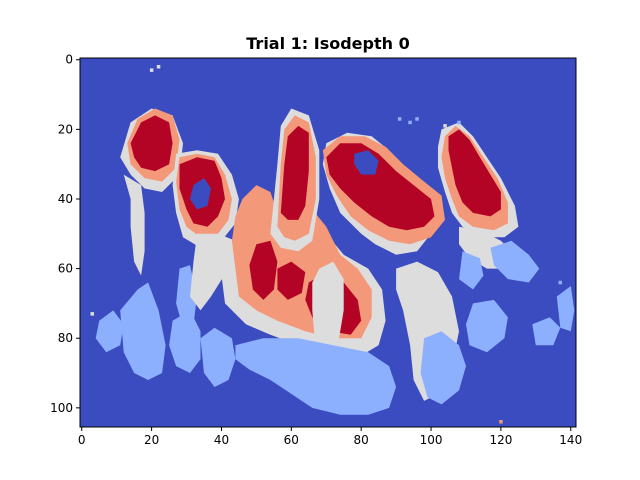 The image size is (640, 480). Describe the element at coordinates (61, 408) in the screenshot. I see `y-tick-label: 100` at that location.